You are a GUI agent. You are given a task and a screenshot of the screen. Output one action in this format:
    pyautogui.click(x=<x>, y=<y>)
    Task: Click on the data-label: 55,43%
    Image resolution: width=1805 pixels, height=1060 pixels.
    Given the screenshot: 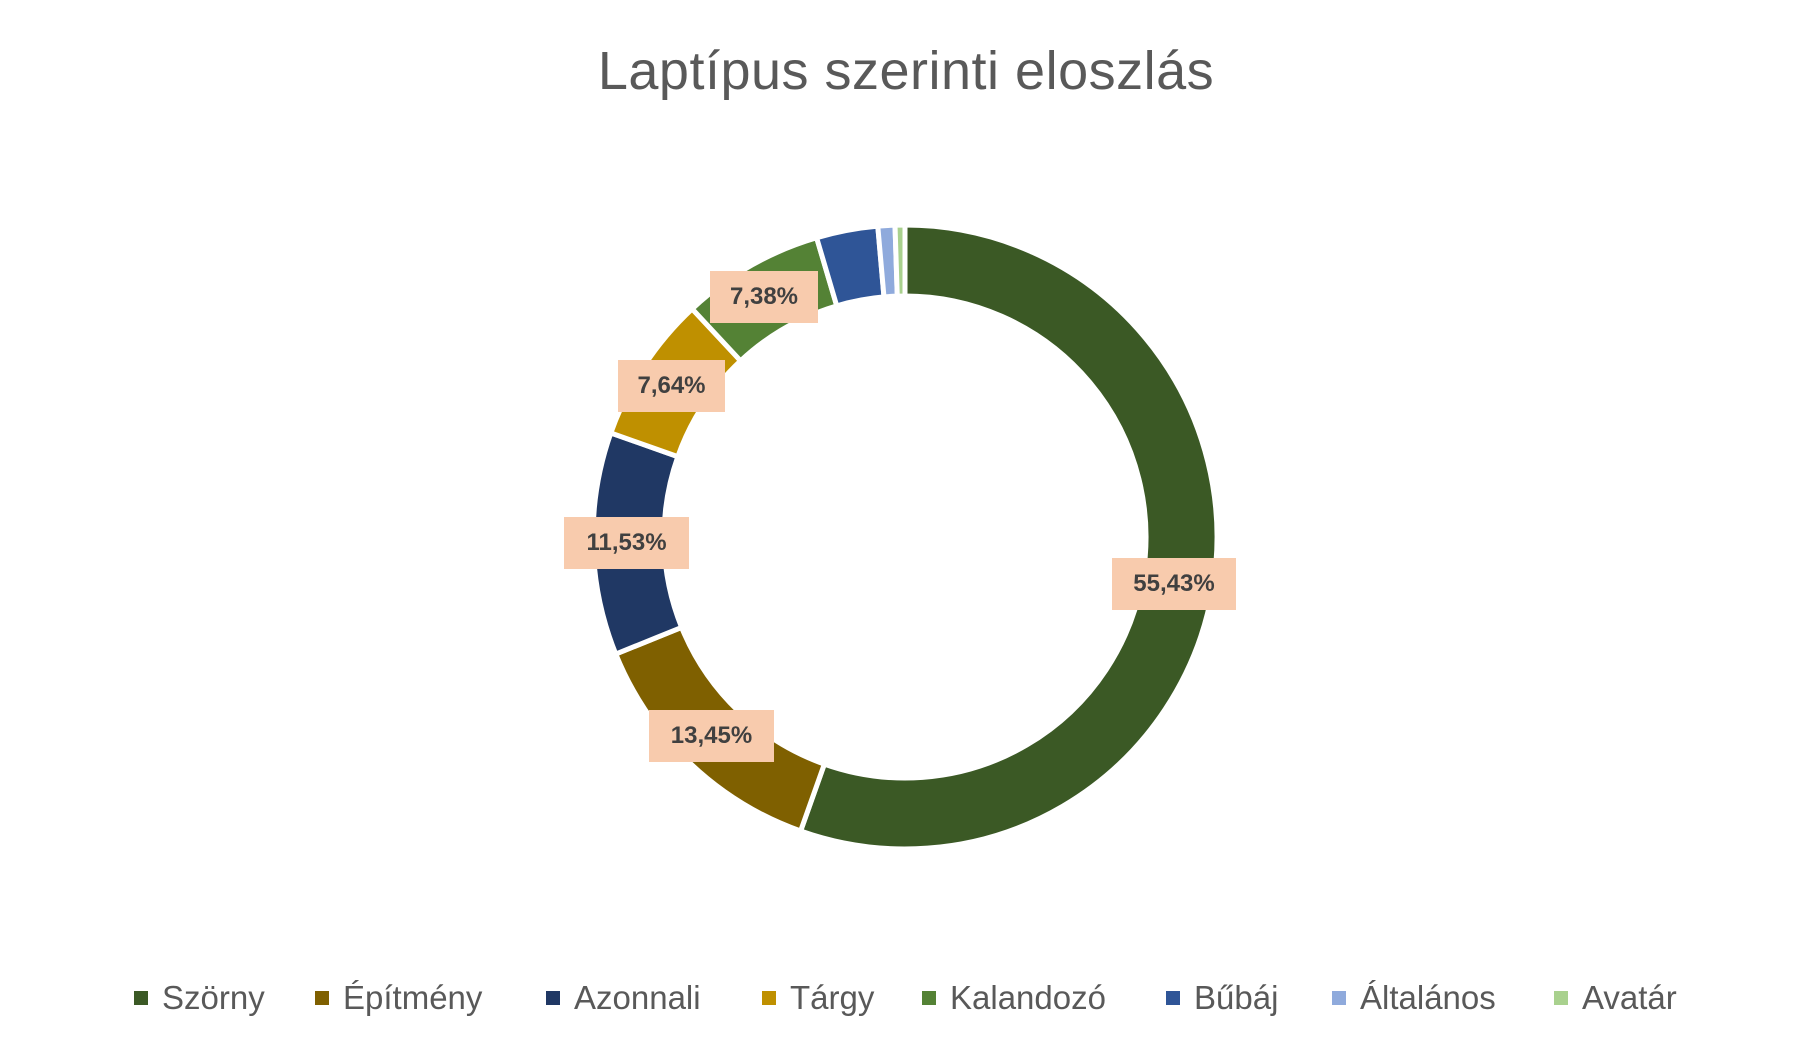 What is the action you would take?
    pyautogui.click(x=1174, y=584)
    